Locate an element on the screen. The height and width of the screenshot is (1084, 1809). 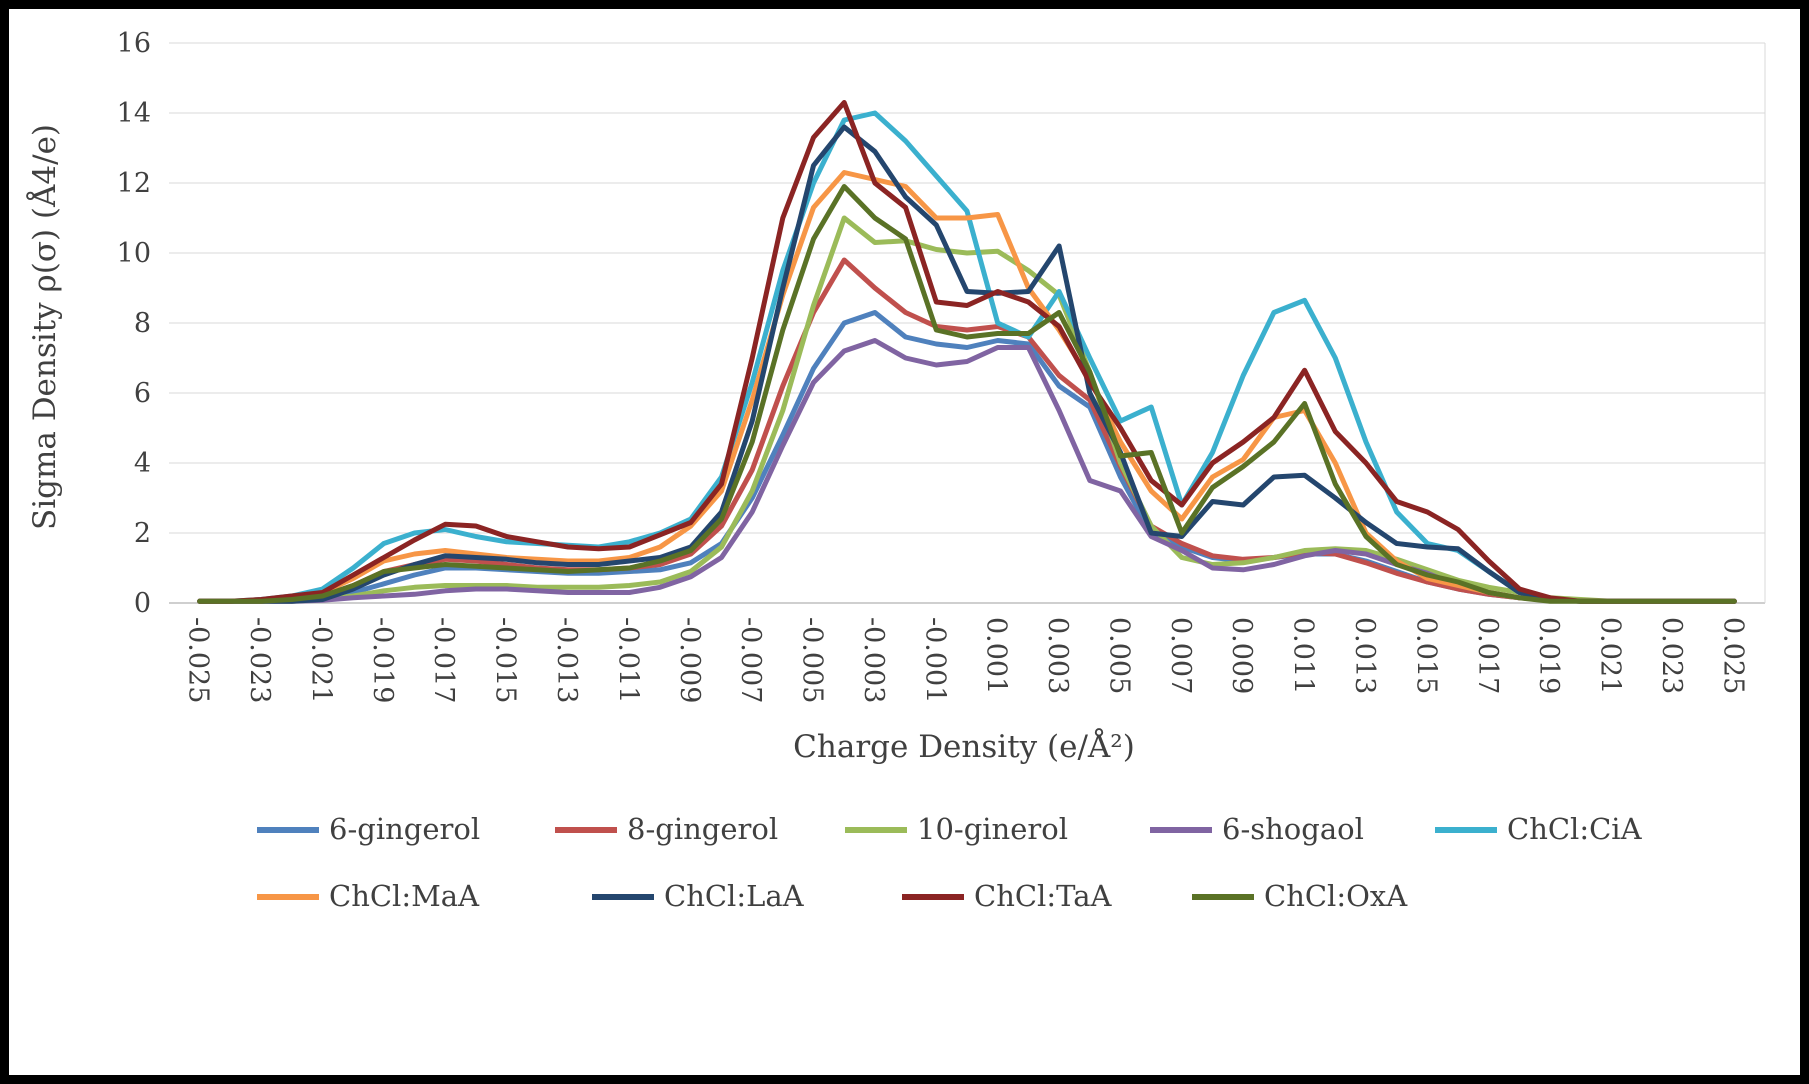
x-tick-label: -0.017 is located at coordinates (443, 660).